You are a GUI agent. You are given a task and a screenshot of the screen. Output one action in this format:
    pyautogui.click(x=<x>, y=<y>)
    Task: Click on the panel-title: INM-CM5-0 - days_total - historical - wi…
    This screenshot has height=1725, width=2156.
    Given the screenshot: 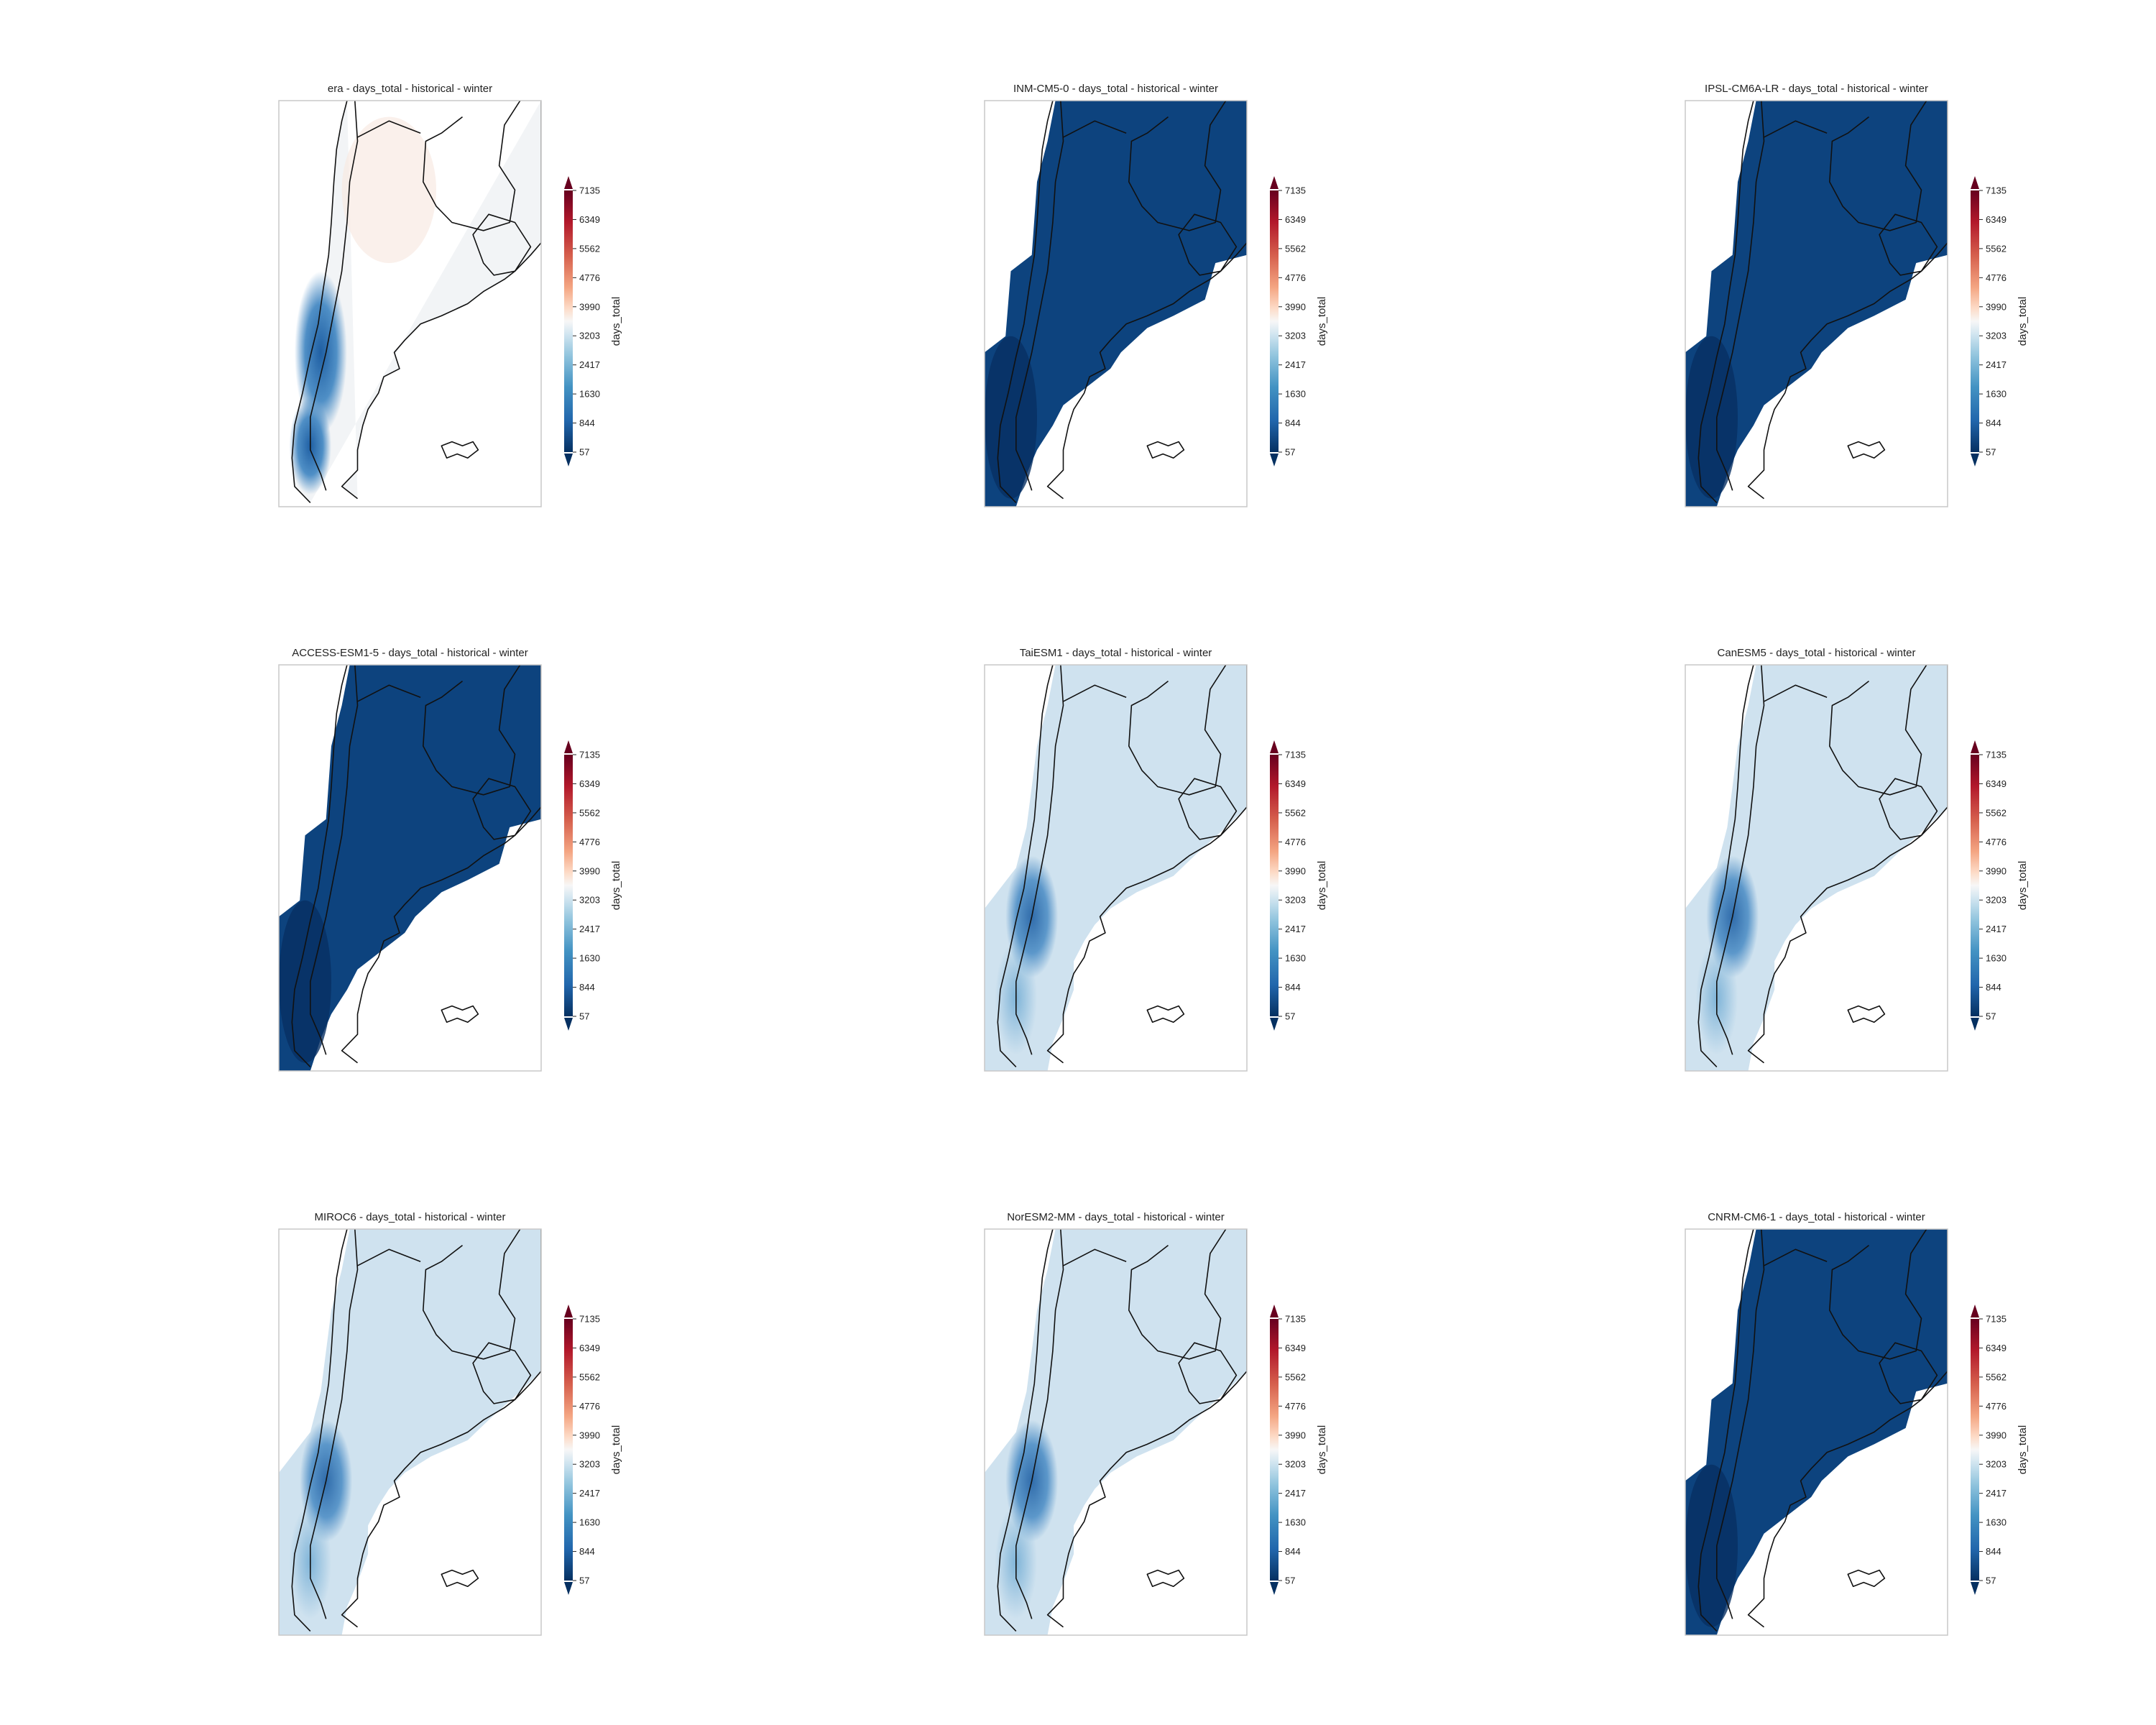 What is the action you would take?
    pyautogui.click(x=1116, y=89)
    